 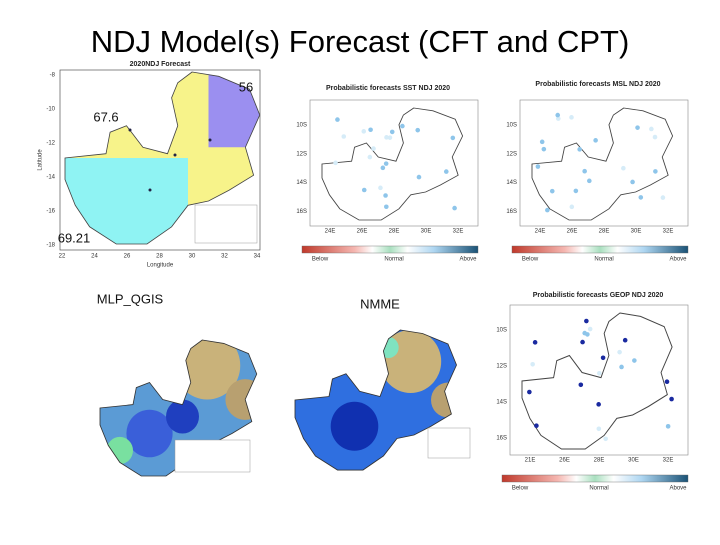 What do you see at coordinates (160, 64) in the screenshot?
I see `map-title: 2020NDJ Forecast` at bounding box center [160, 64].